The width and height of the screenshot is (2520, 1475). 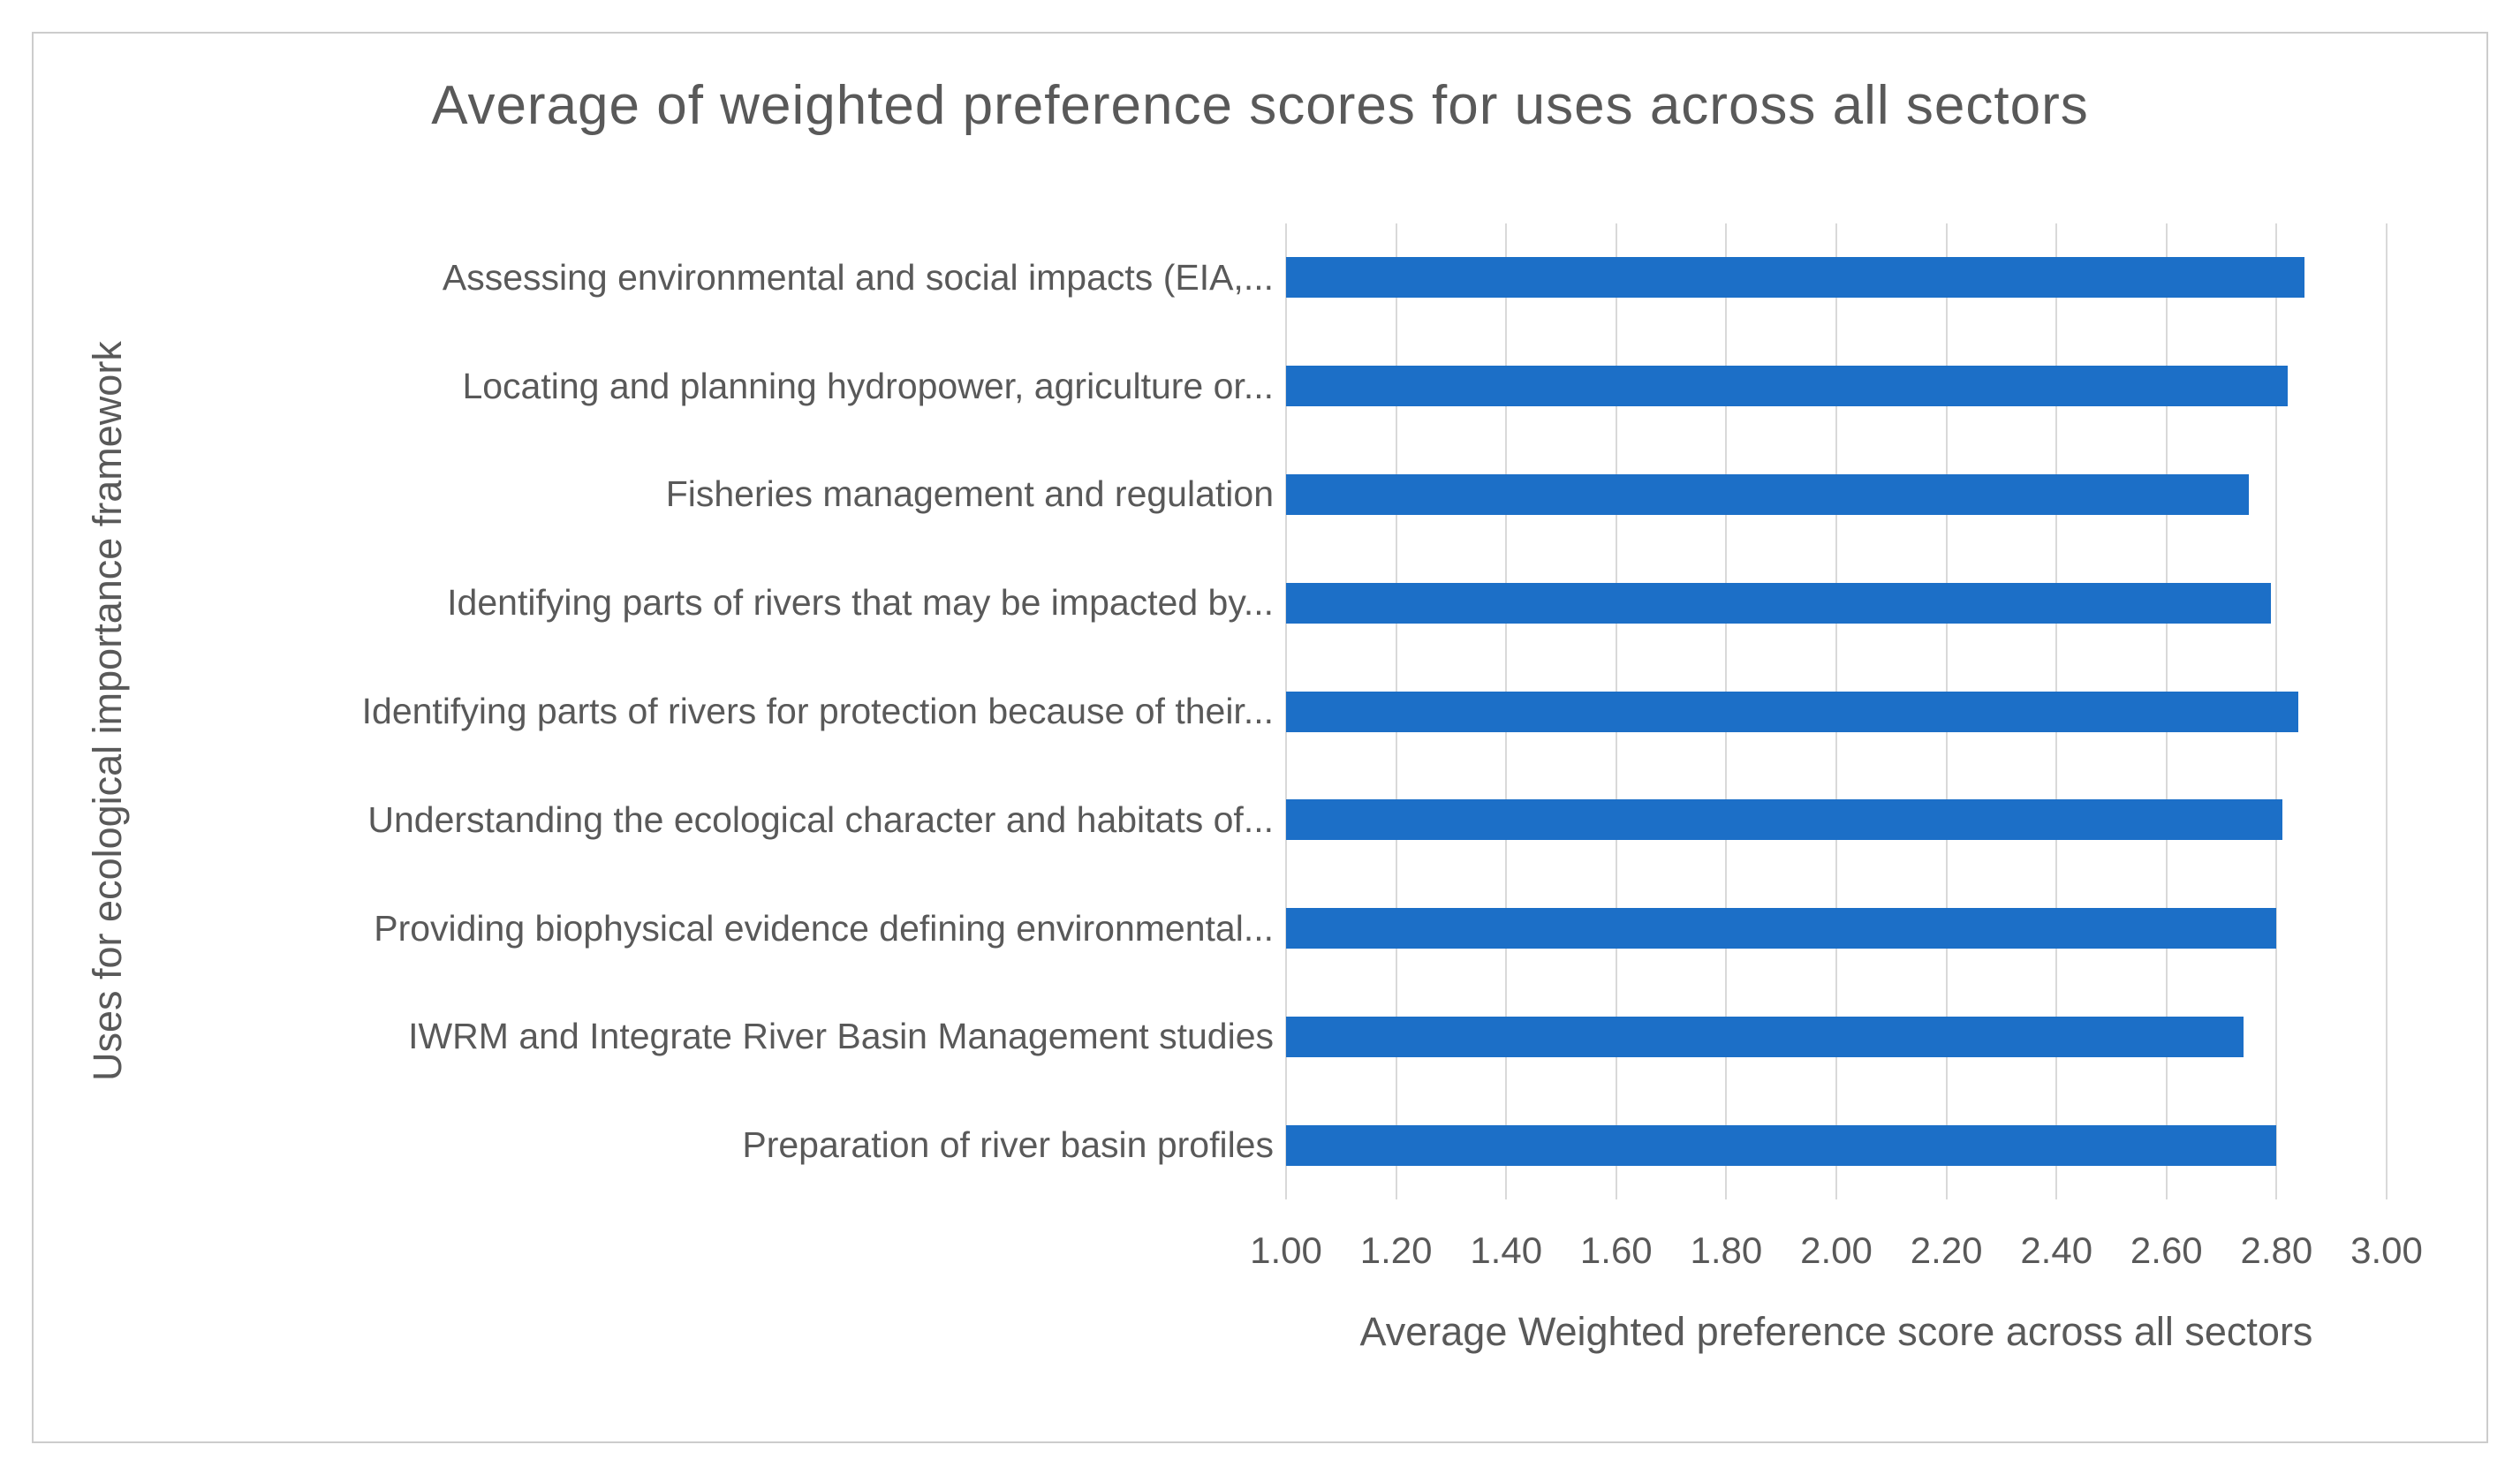 What do you see at coordinates (2056, 1250) in the screenshot?
I see `x-tick-label: 2.40` at bounding box center [2056, 1250].